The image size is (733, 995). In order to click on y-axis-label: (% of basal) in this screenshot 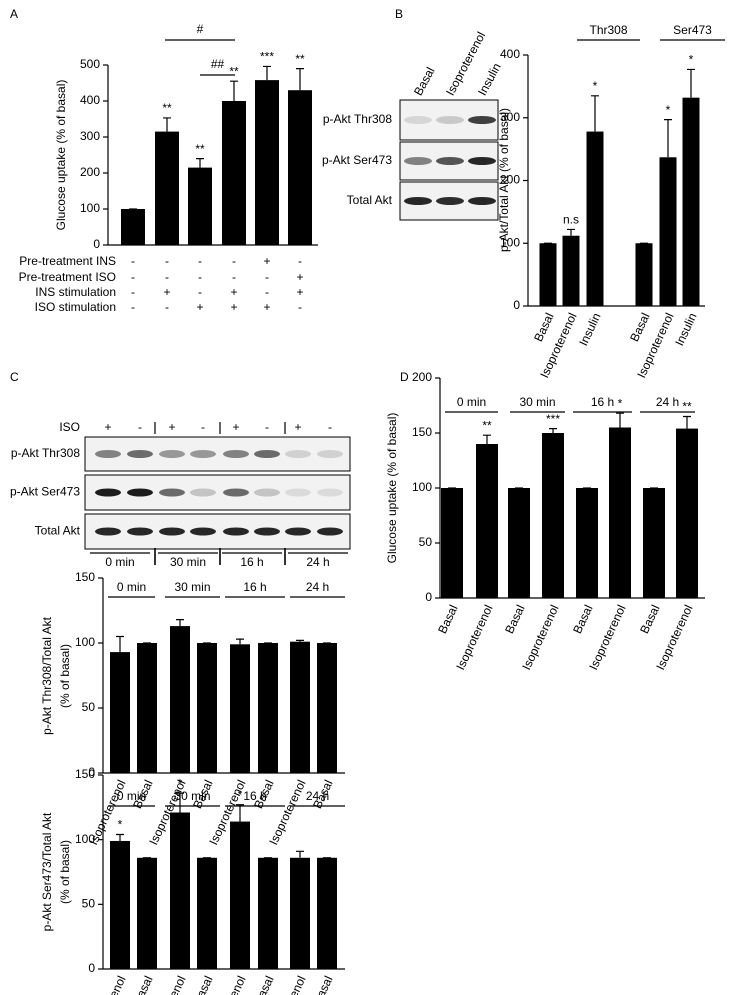, I will do `click(65, 676)`.